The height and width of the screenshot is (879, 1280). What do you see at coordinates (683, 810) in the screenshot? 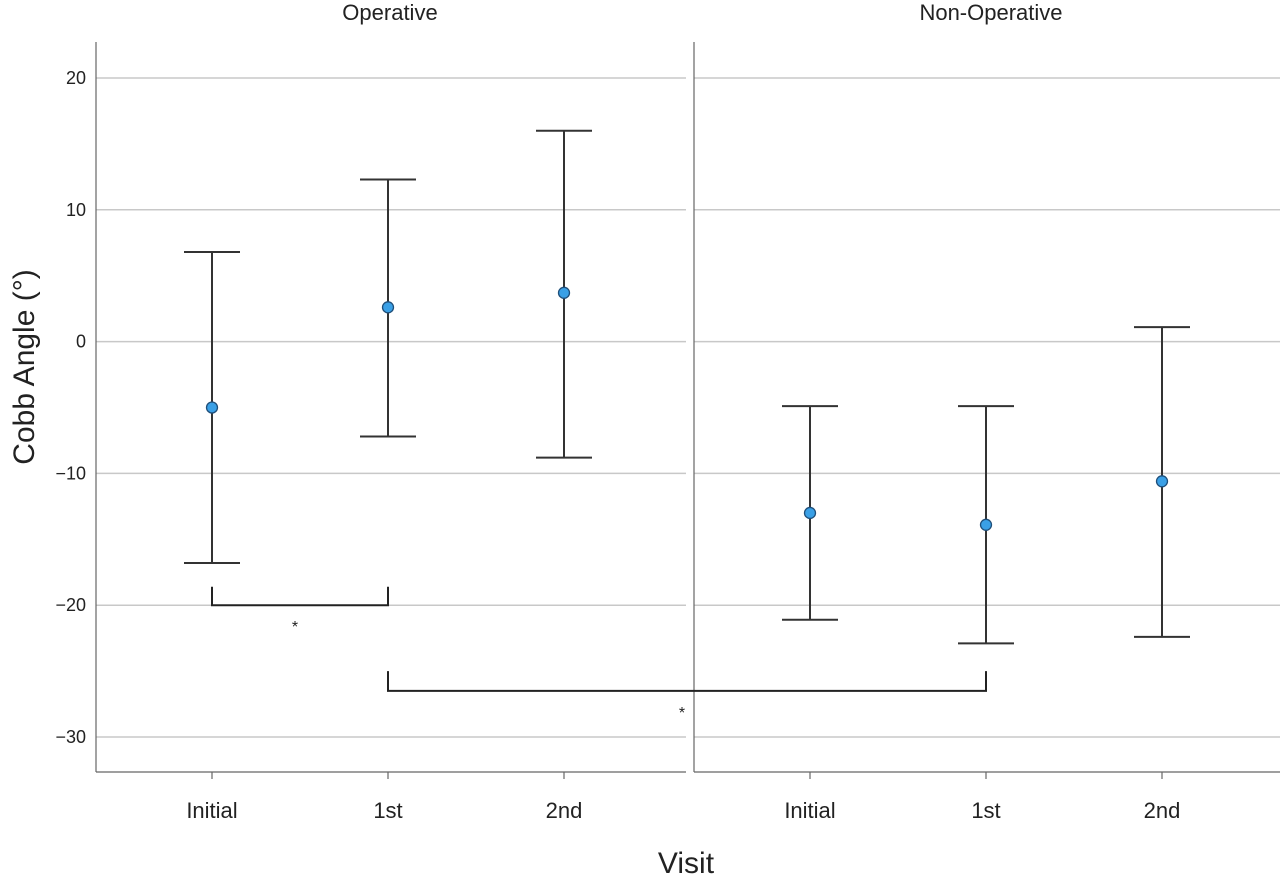
I see `x-tick-labels: Initial 1st 2nd Initial 1st 2nd` at bounding box center [683, 810].